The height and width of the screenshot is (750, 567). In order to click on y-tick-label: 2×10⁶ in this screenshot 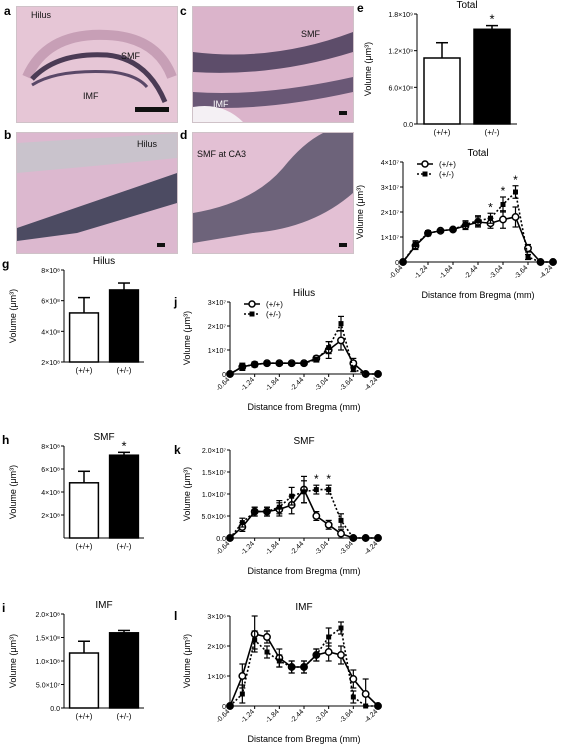, I will do `click(216, 647)`.